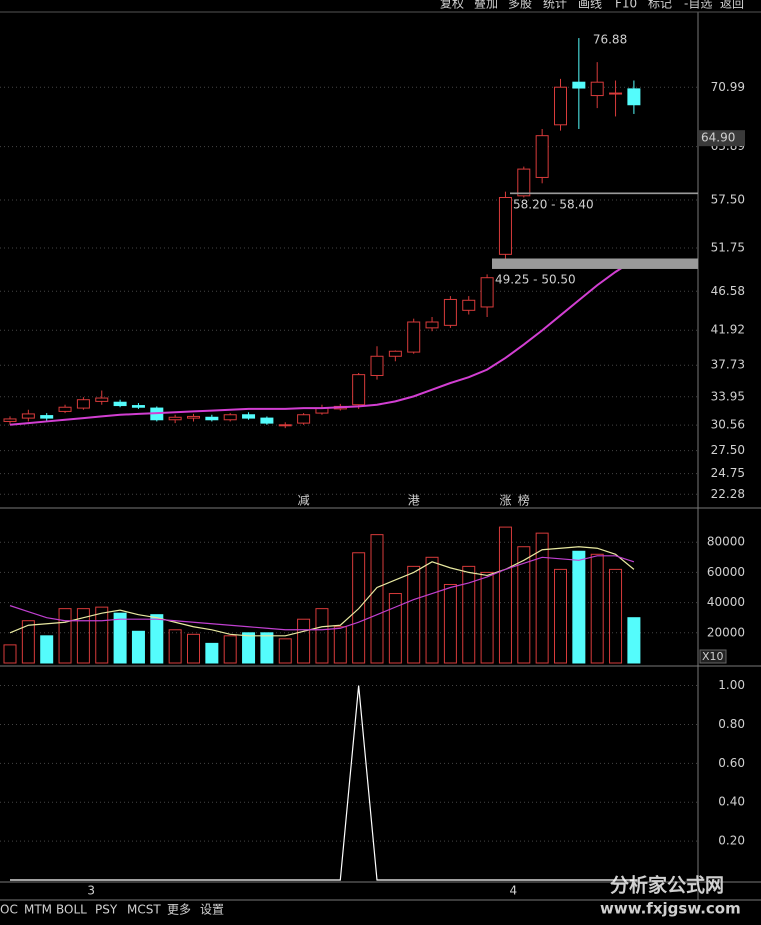 This screenshot has width=761, height=925. I want to click on toolbar-button: 复权, so click(452, 5).